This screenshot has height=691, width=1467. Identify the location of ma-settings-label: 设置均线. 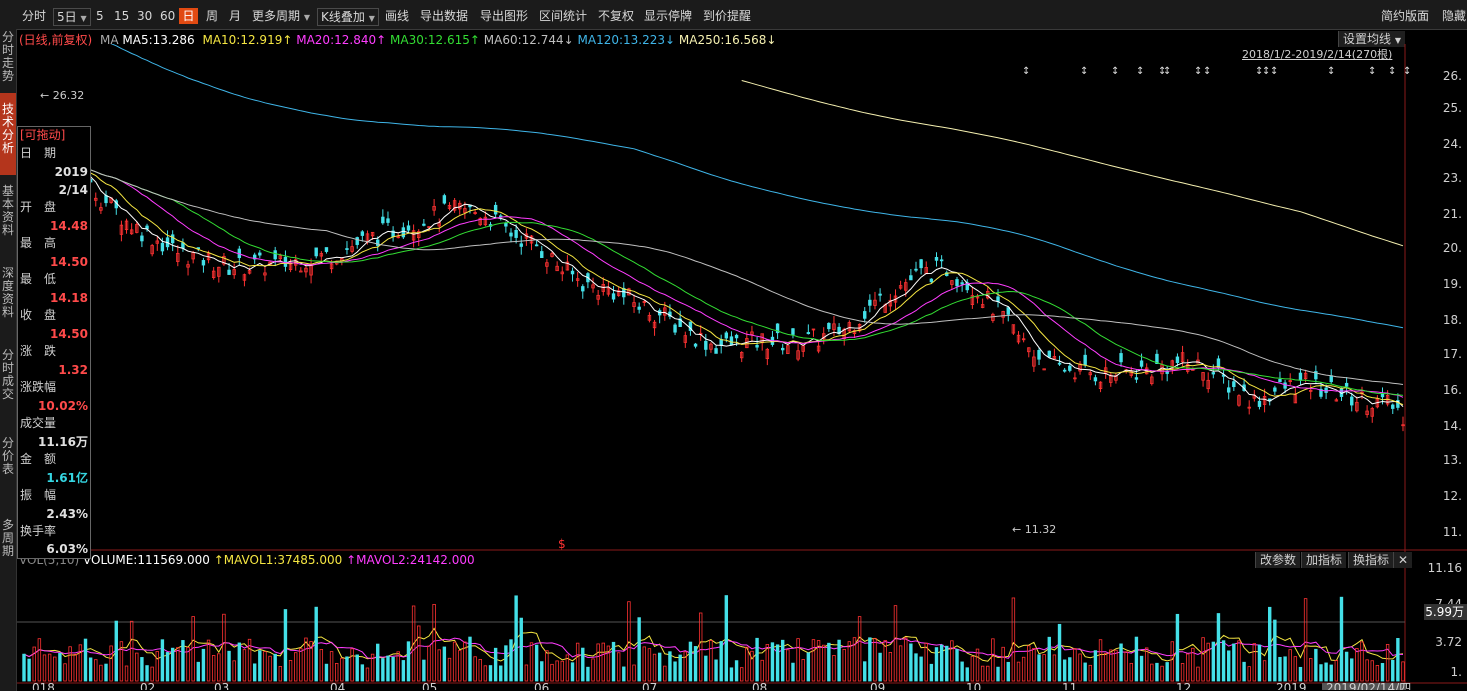
(1367, 39).